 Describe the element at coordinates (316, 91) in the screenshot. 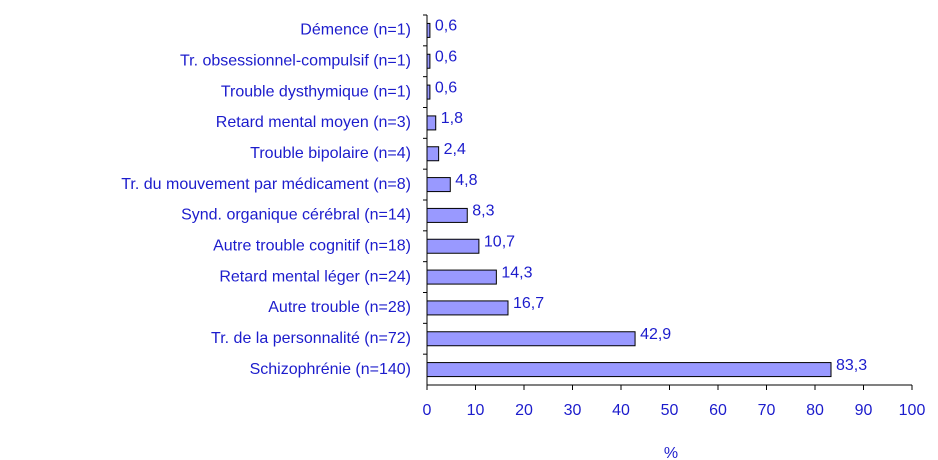

I see `y-tick-label: Trouble dysthymique (n=1)` at that location.